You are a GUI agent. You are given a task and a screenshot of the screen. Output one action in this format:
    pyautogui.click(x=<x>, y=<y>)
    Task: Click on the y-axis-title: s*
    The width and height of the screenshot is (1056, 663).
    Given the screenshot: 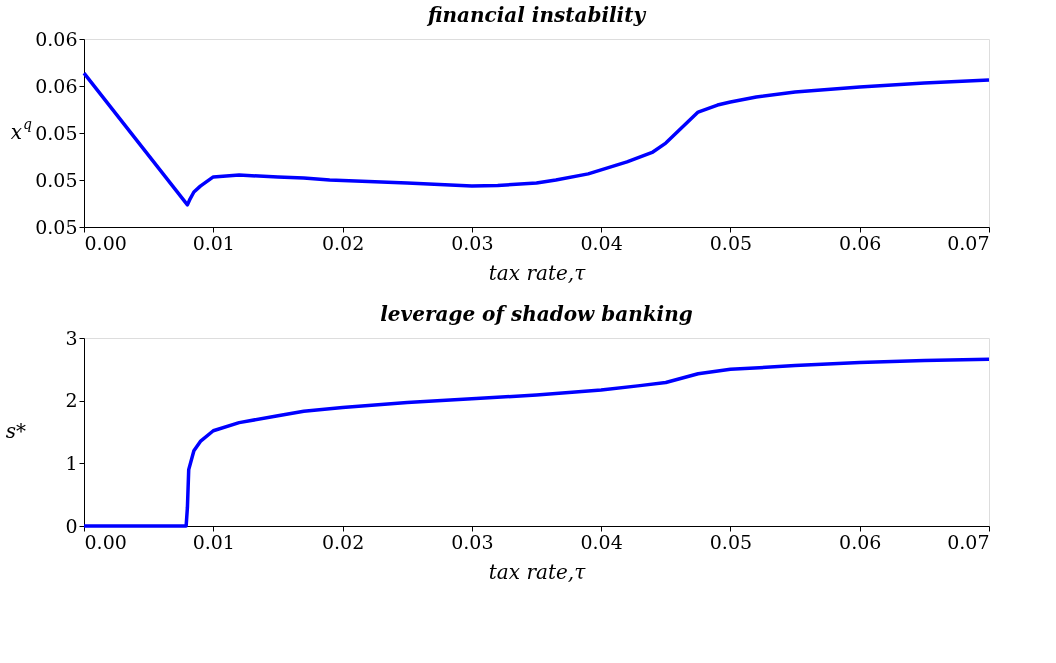 What is the action you would take?
    pyautogui.click(x=15, y=431)
    